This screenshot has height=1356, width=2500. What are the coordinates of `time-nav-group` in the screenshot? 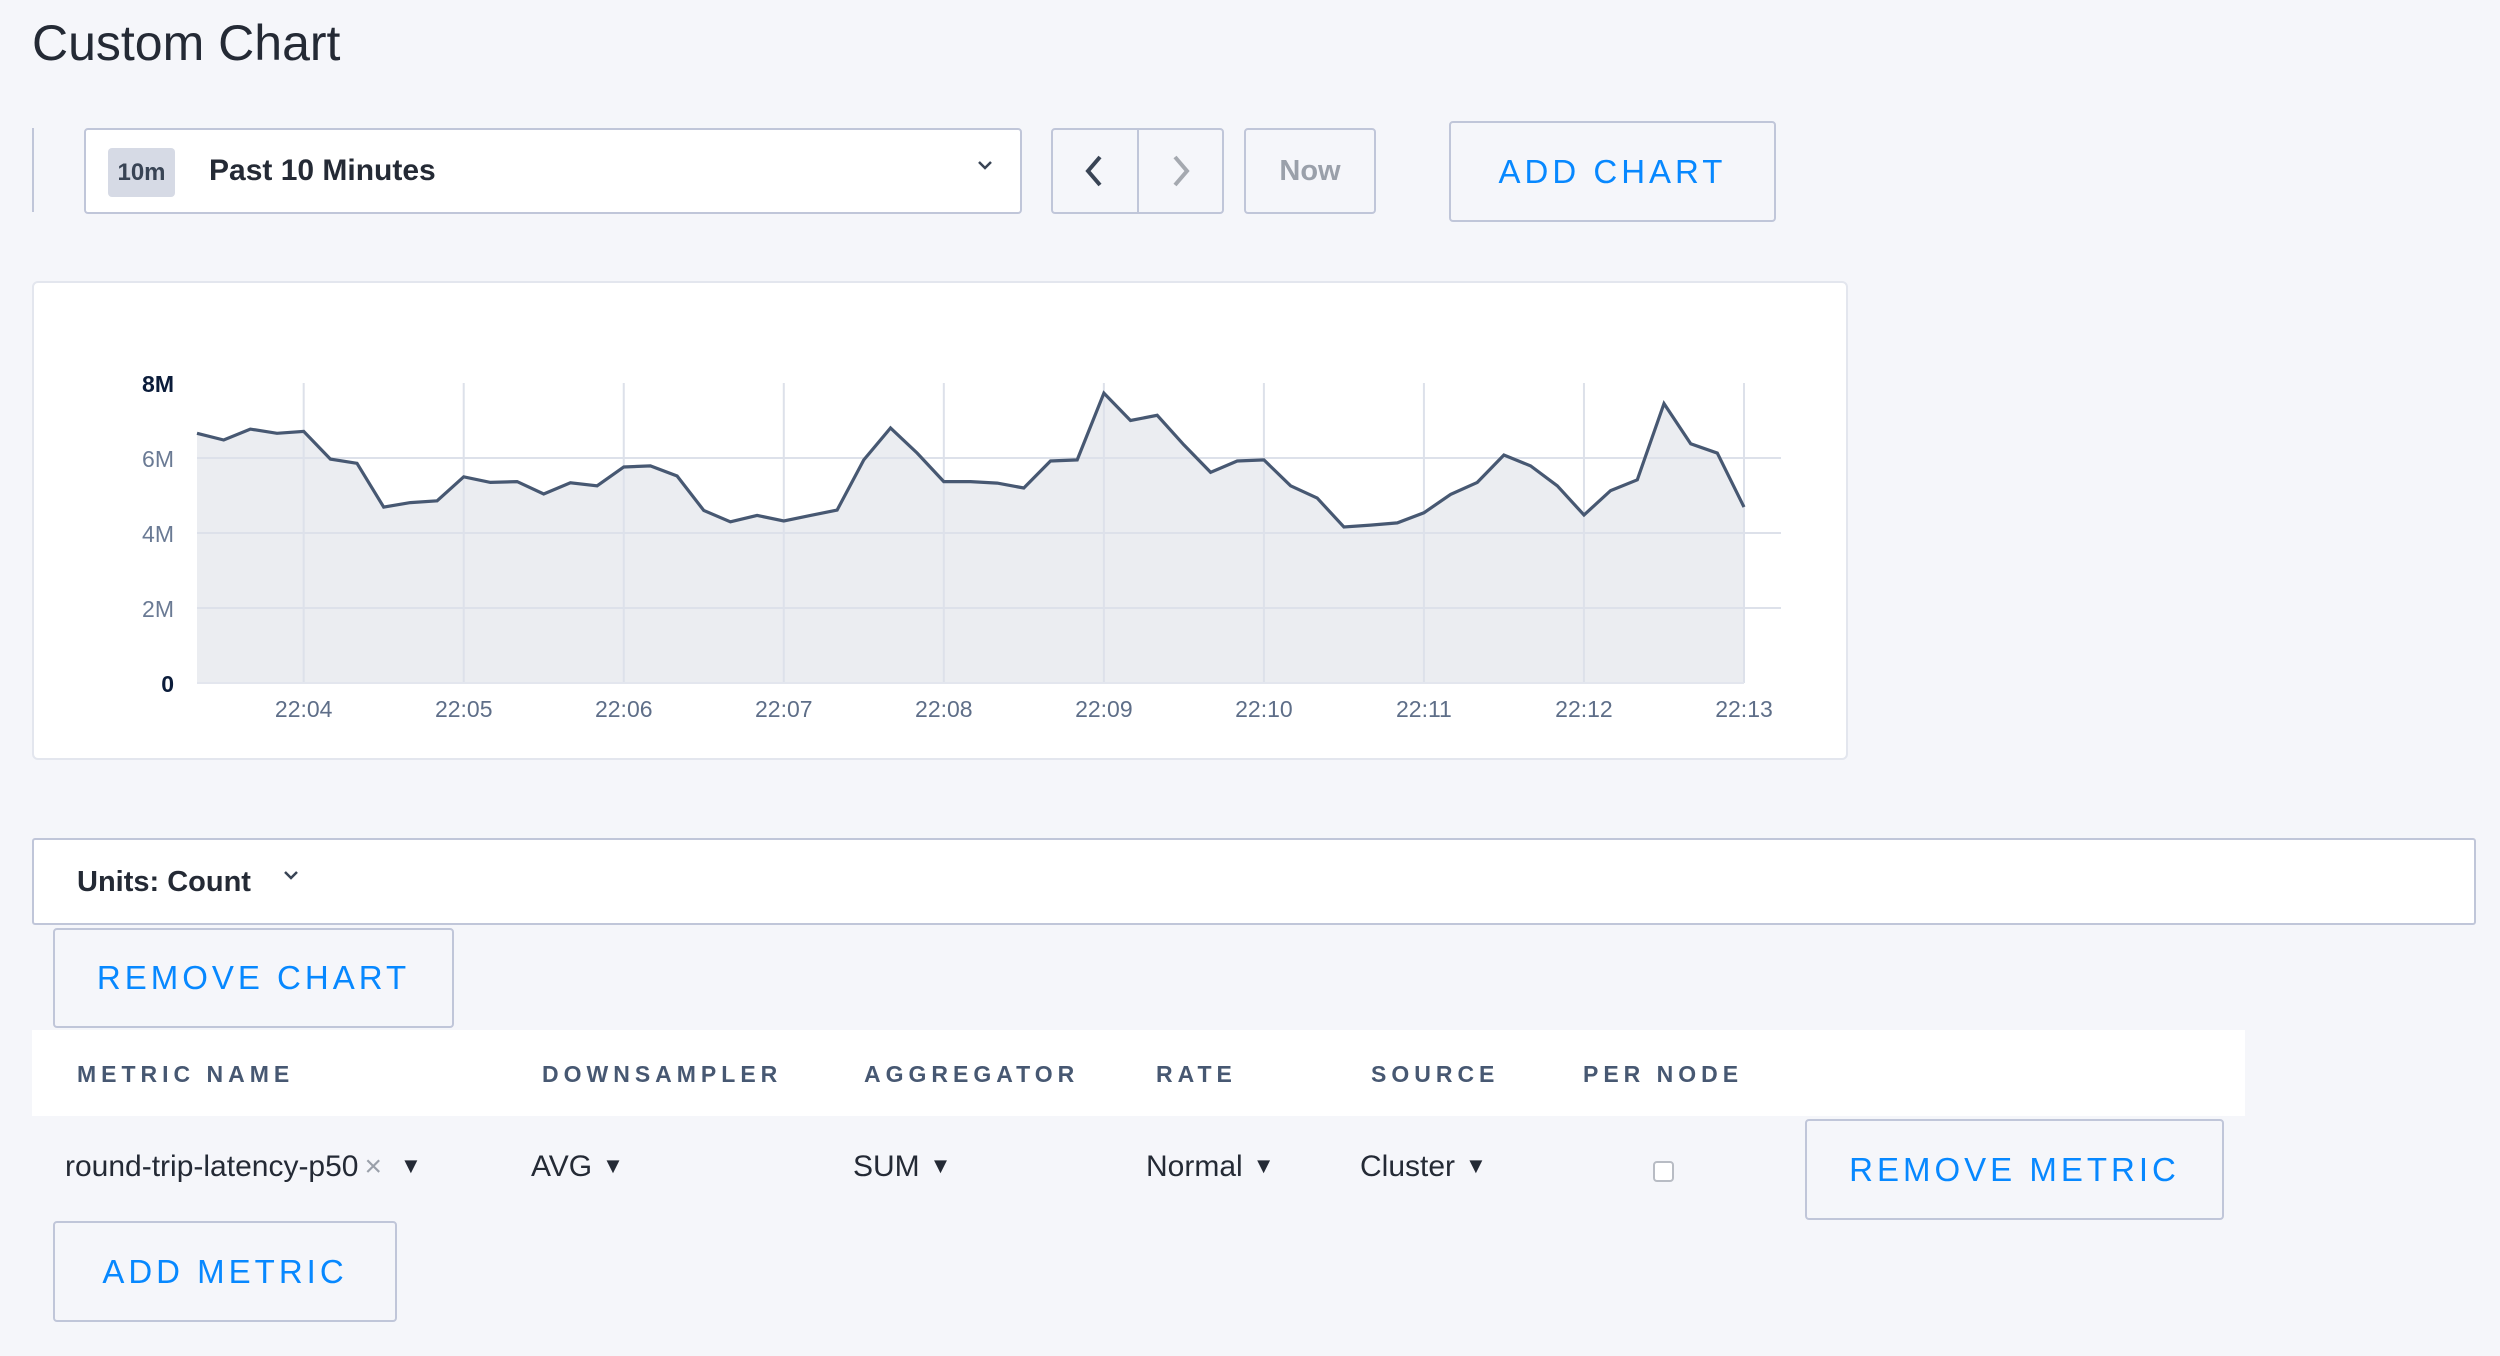 It's located at (1137, 171).